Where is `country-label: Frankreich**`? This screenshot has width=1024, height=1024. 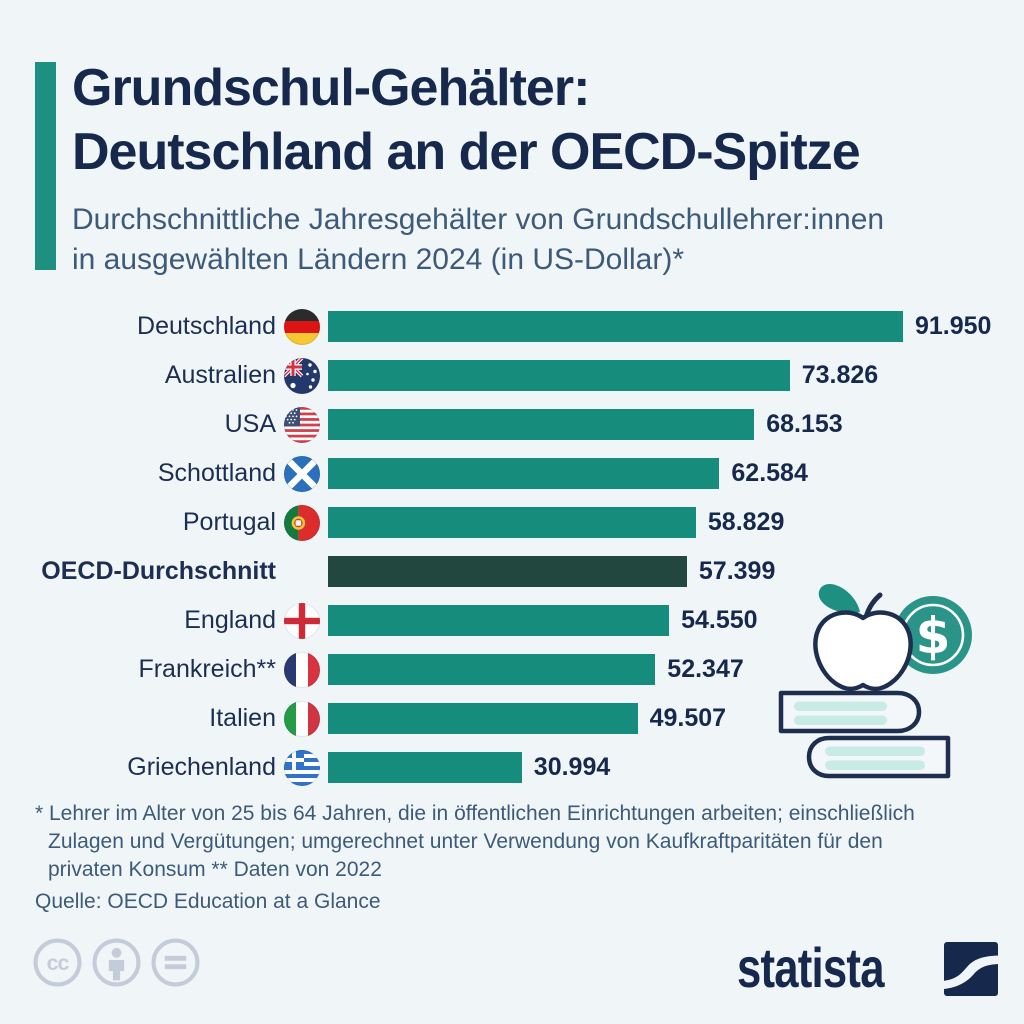
country-label: Frankreich** is located at coordinates (207, 669).